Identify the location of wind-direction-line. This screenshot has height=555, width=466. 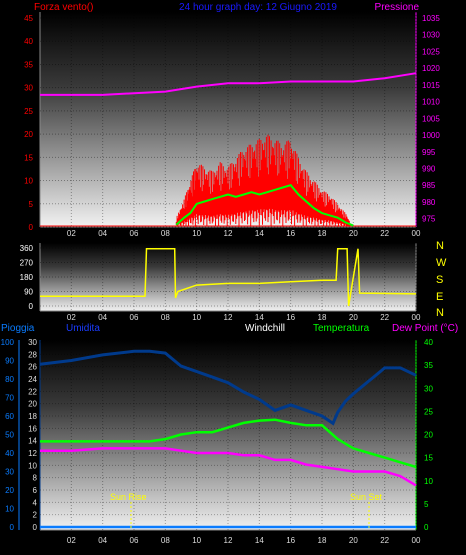
(228, 277).